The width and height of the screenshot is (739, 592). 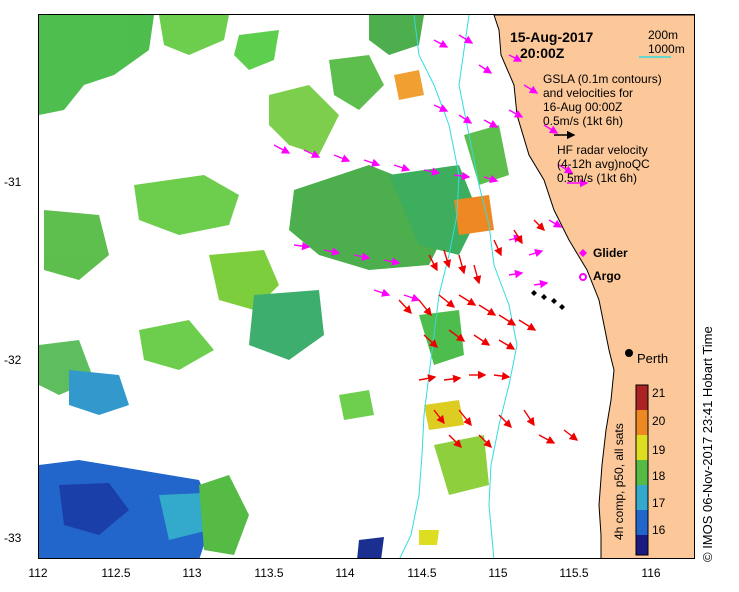 What do you see at coordinates (597, 178) in the screenshot?
I see `hf-note-line-3: 0.5m/s (1kt 6h)` at bounding box center [597, 178].